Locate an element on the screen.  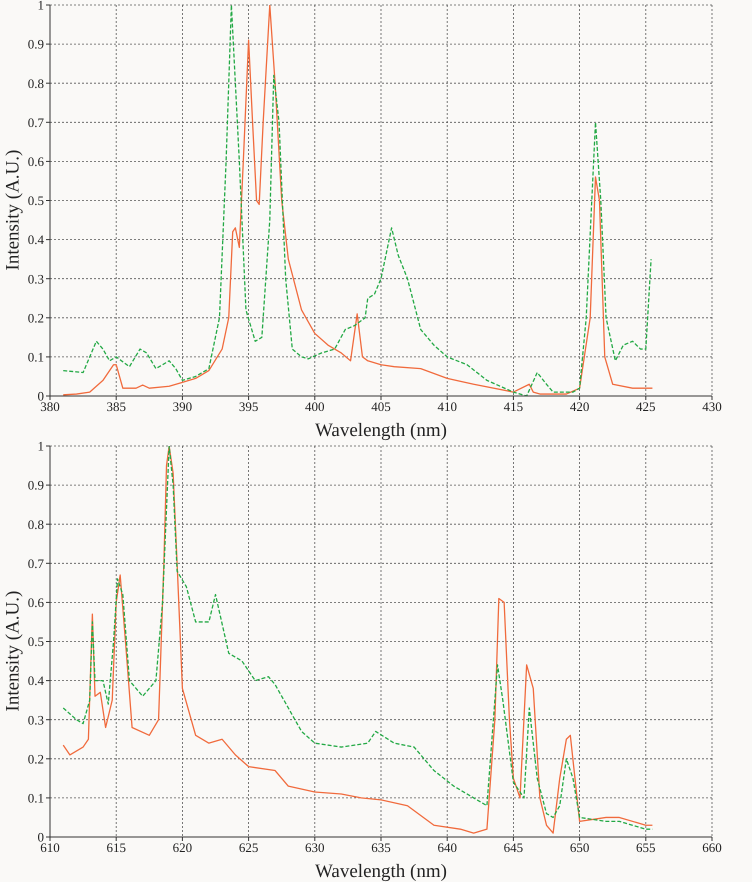
x-tick-label: 405 is located at coordinates (381, 406).